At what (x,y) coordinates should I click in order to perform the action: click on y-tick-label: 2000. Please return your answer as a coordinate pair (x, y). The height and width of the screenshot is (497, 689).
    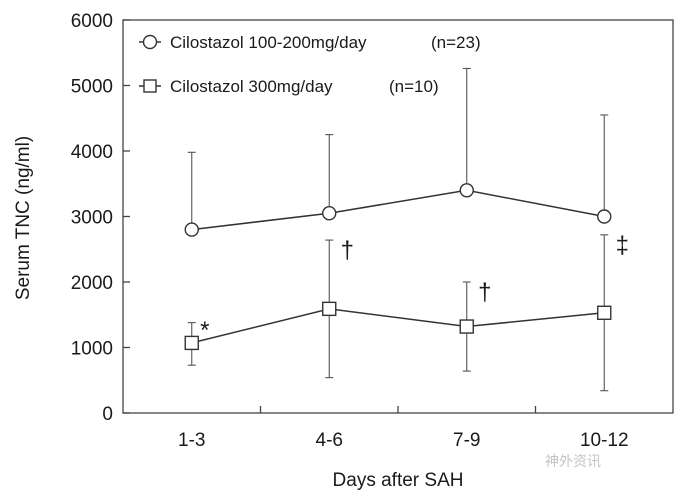
    Looking at the image, I should click on (92, 283).